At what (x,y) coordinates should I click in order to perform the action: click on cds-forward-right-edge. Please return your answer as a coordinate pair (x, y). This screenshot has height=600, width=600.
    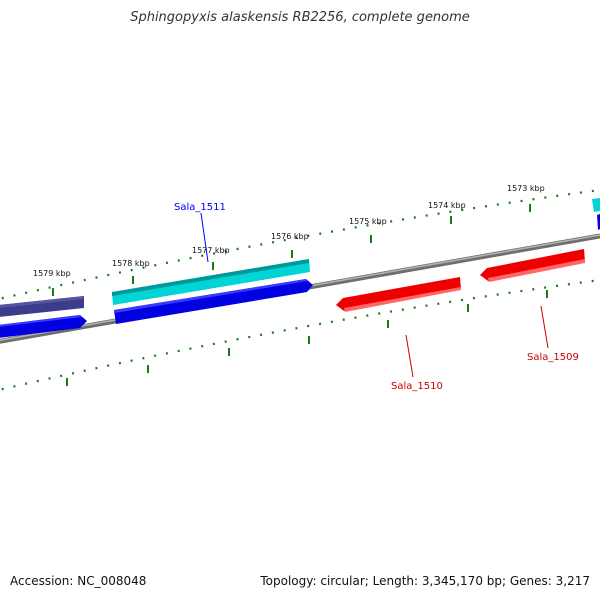
    Looking at the image, I should click on (598, 222).